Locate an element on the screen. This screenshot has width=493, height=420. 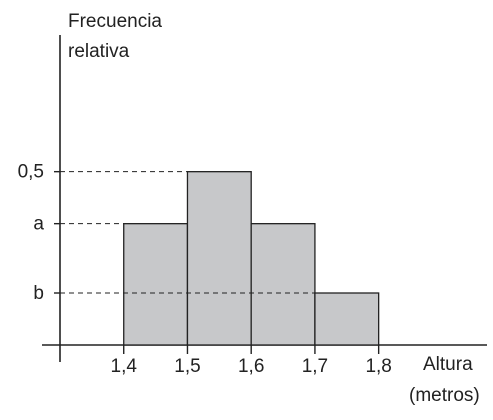
x-tick-label-5: 1,8 is located at coordinates (378, 366).